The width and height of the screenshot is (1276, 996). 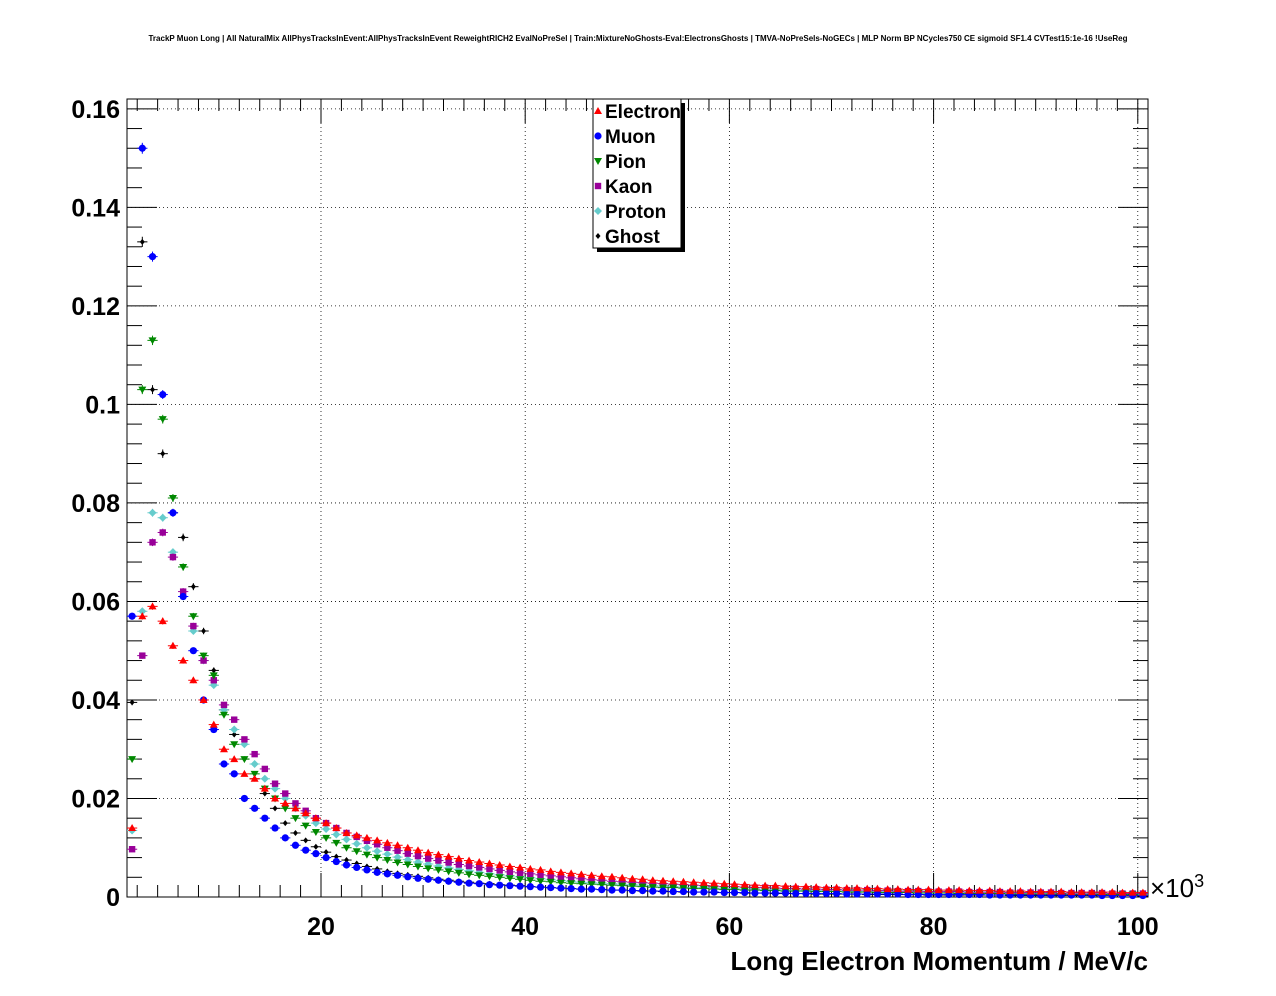 What do you see at coordinates (95, 307) in the screenshot?
I see `y-tick-label: 0.12` at bounding box center [95, 307].